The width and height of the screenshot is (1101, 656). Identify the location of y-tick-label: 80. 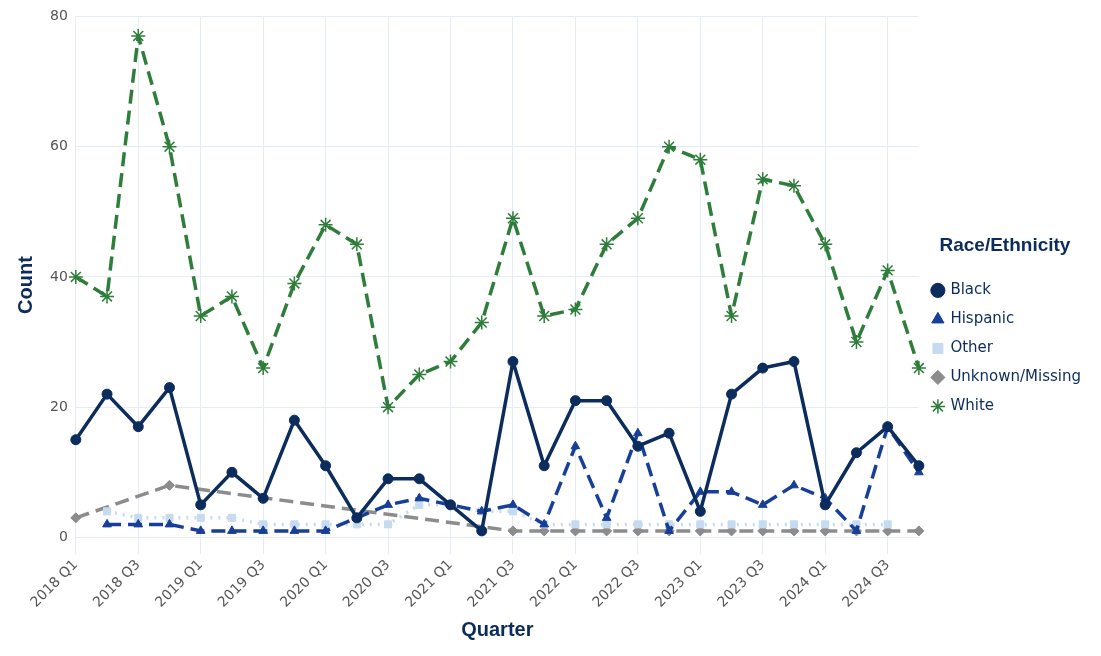
(58, 15).